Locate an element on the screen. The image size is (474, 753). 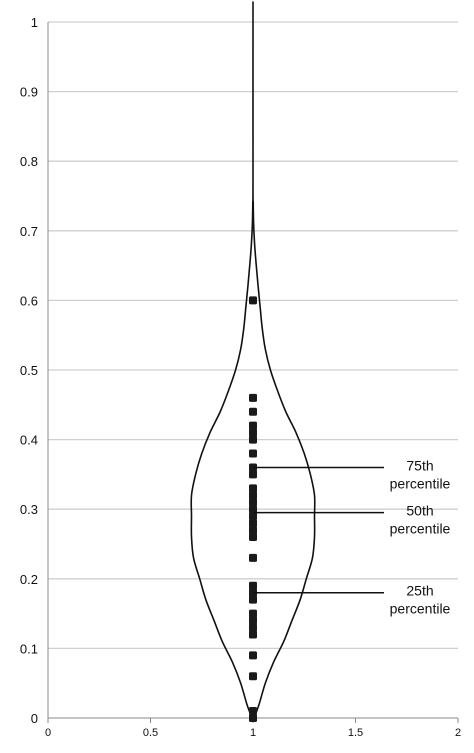
data-points is located at coordinates (253, 509).